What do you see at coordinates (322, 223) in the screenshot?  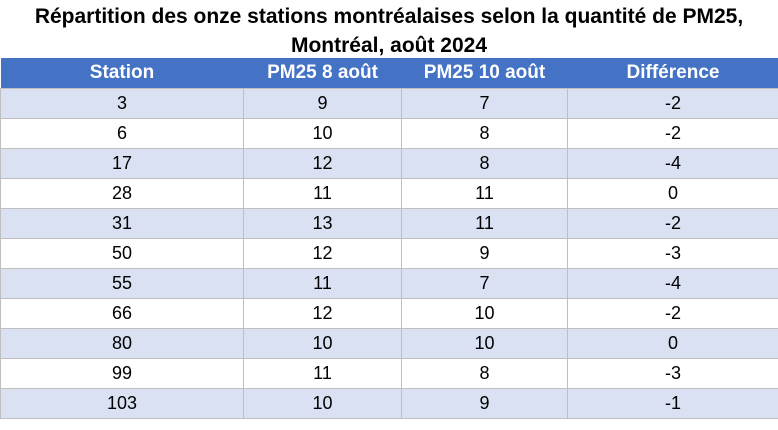 I see `cell-pm25-aug-8: 13` at bounding box center [322, 223].